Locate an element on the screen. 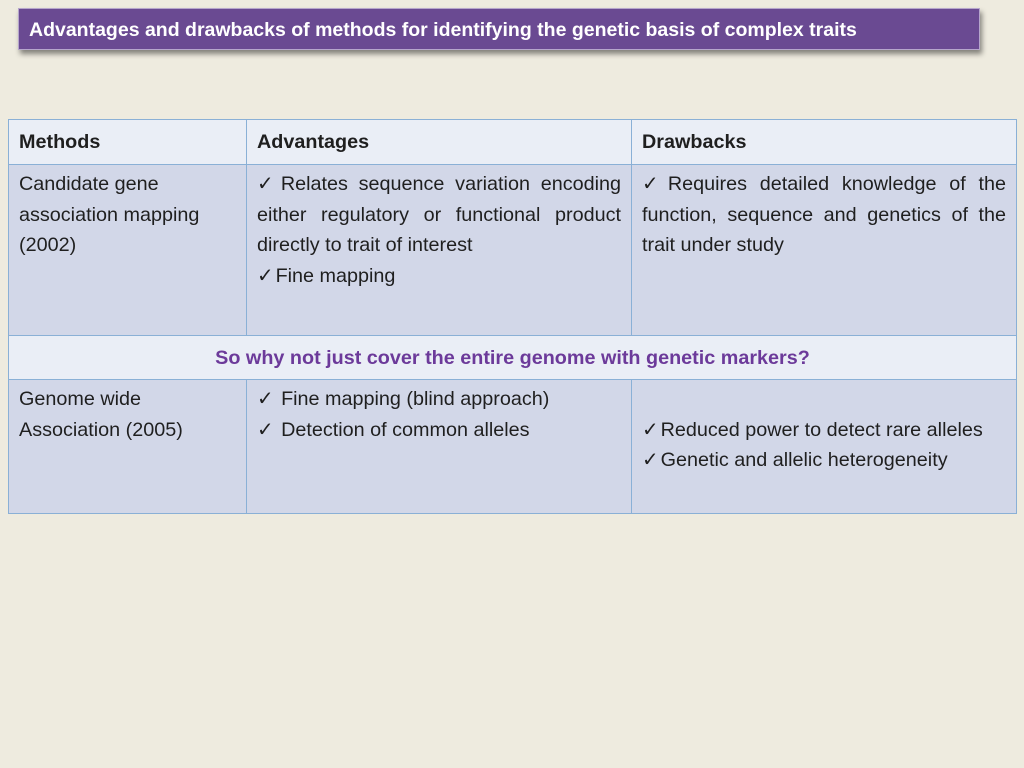  advantage-item: ✓ Detection of common alleles is located at coordinates (439, 430).